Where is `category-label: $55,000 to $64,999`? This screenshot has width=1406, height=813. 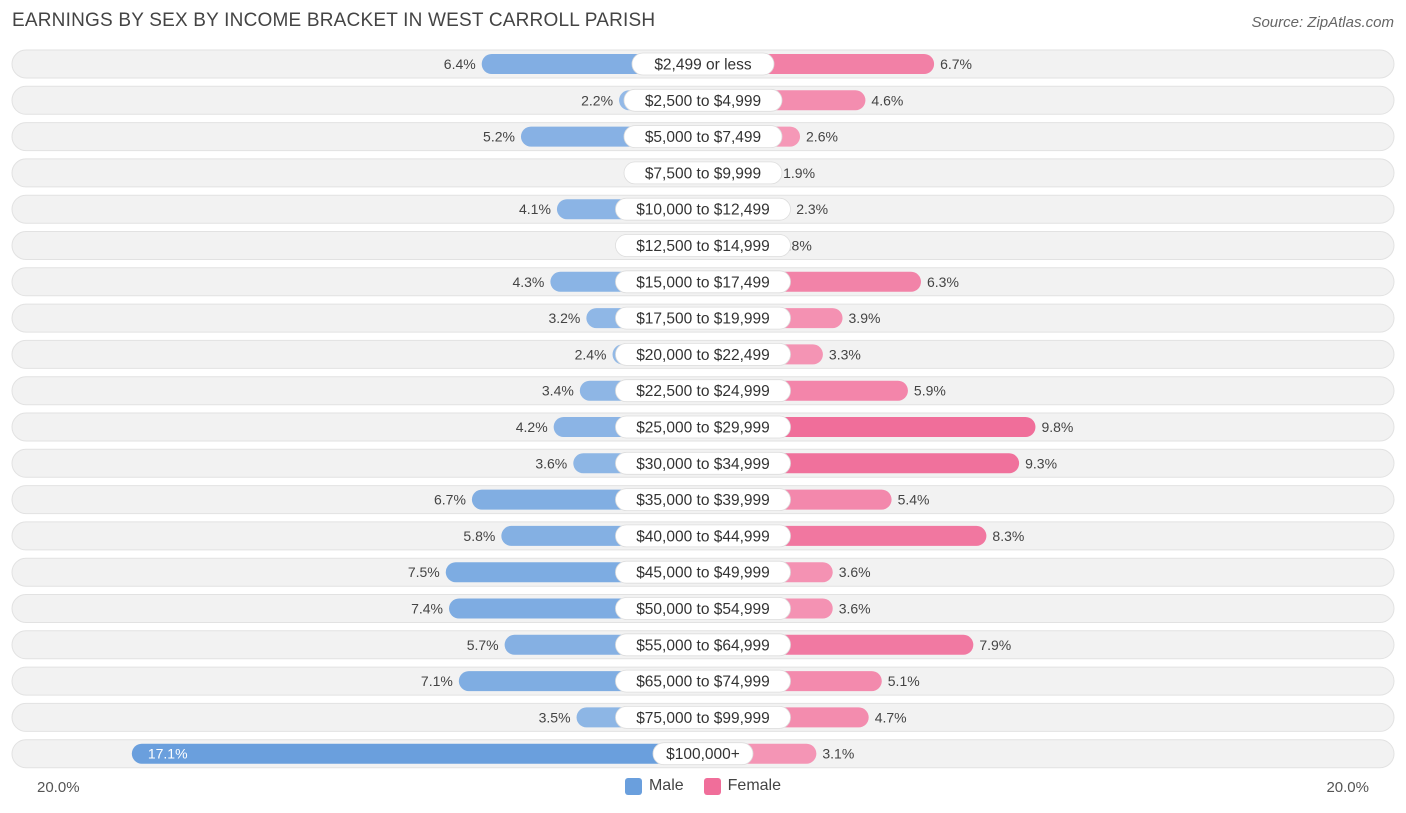
category-label: $55,000 to $64,999 is located at coordinates (703, 645).